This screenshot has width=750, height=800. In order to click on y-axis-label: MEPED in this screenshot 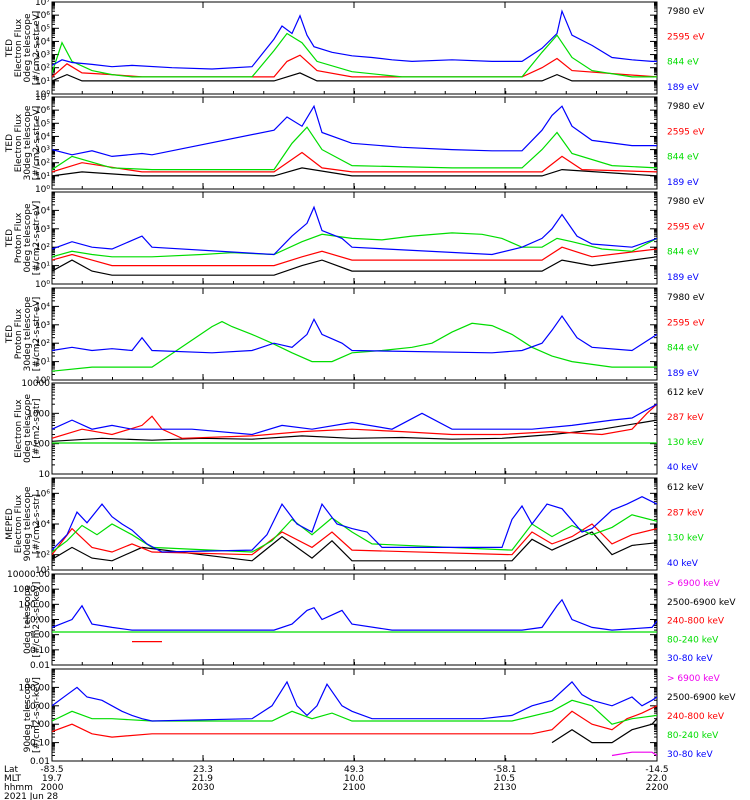, I will do `click(10, 524)`.